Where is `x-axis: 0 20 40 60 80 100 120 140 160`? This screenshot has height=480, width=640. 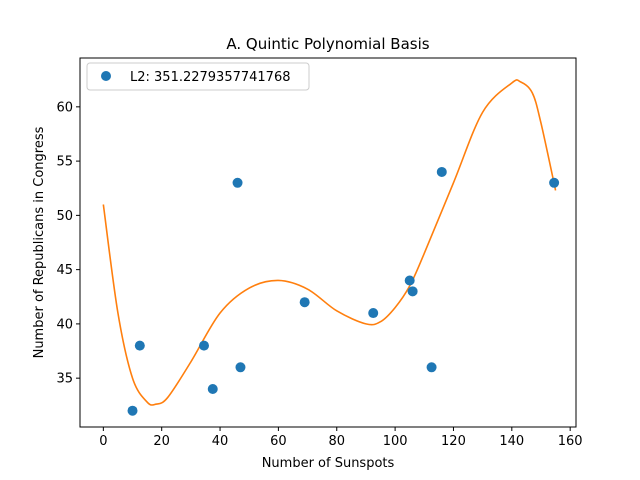
x-axis: 0 20 40 60 80 100 120 140 160 is located at coordinates (341, 438).